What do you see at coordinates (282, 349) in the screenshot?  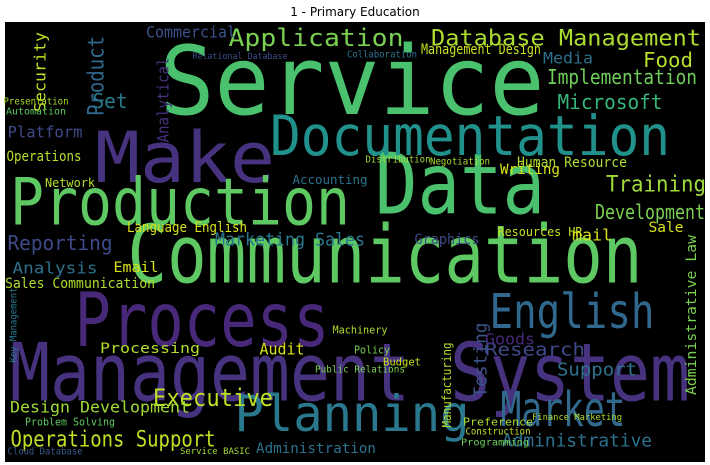 I see `word: Audit` at bounding box center [282, 349].